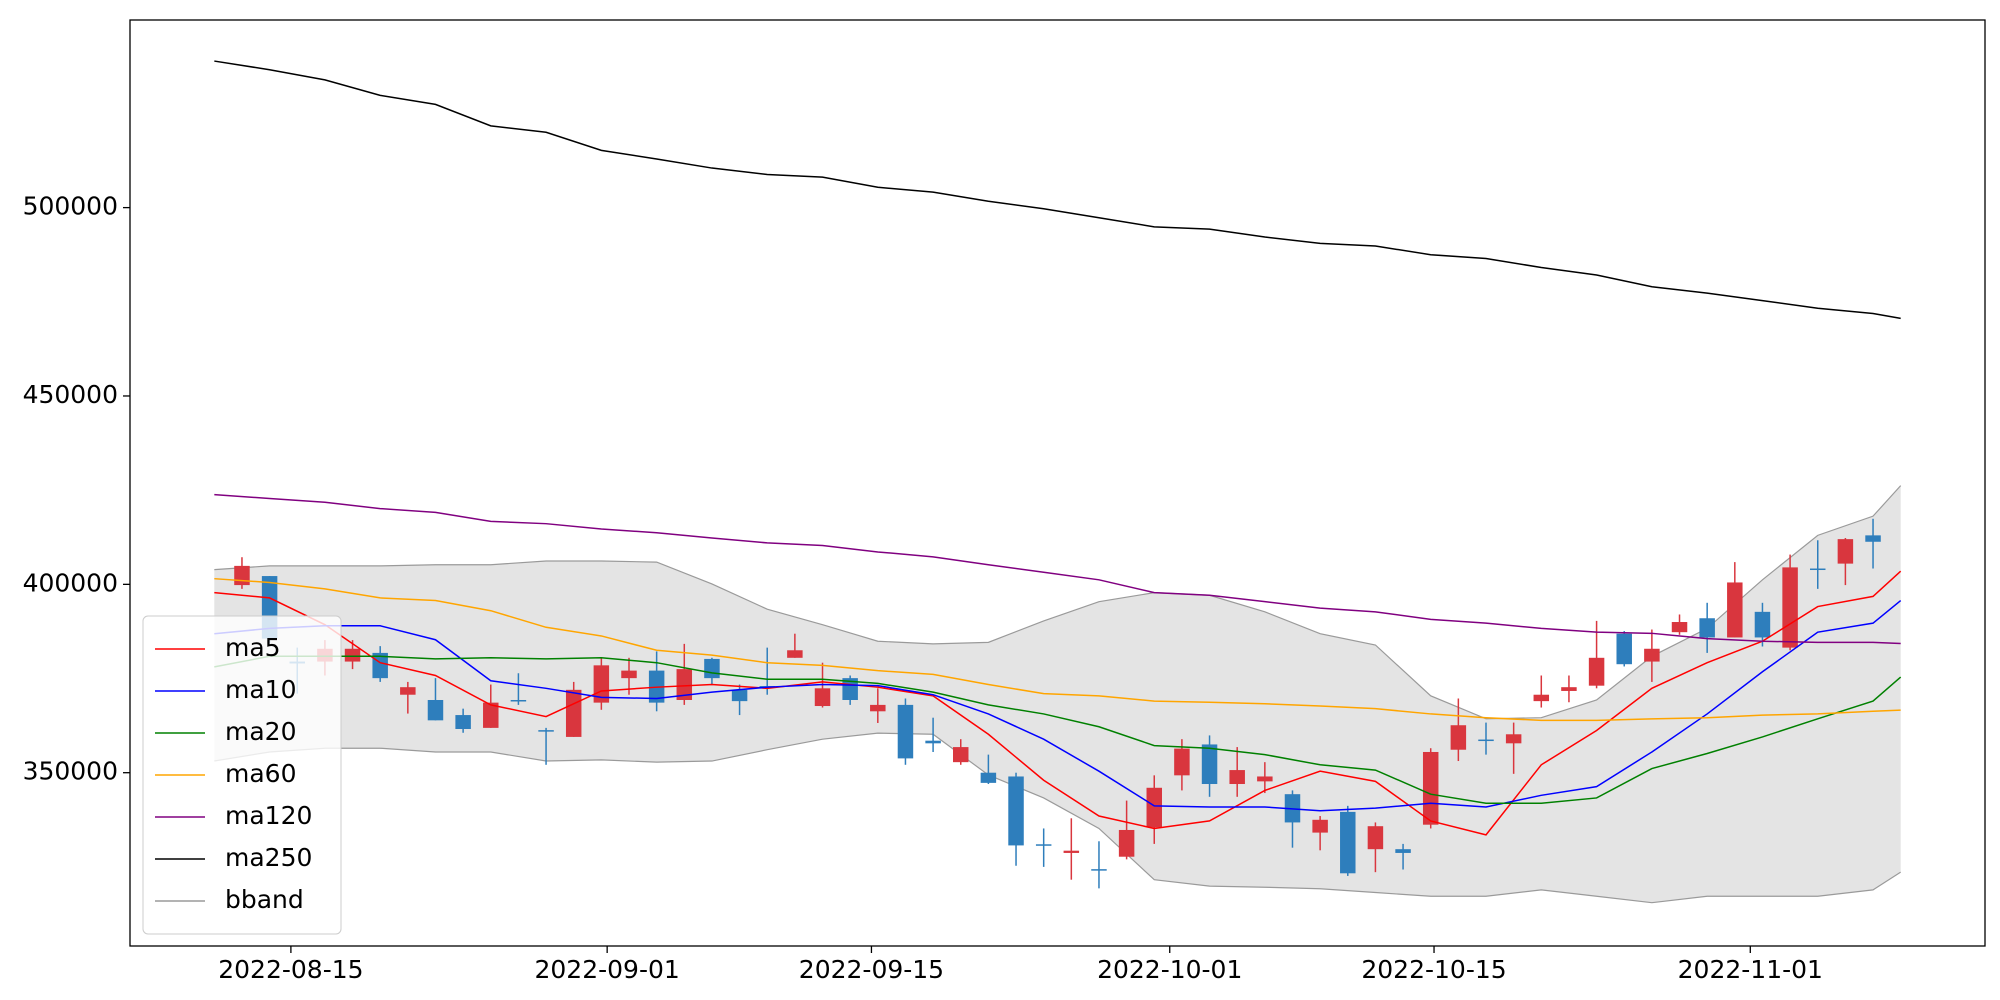 This screenshot has height=1000, width=2000. Describe the element at coordinates (1750, 969) in the screenshot. I see `x-tick-label: 2022-11-01` at that location.